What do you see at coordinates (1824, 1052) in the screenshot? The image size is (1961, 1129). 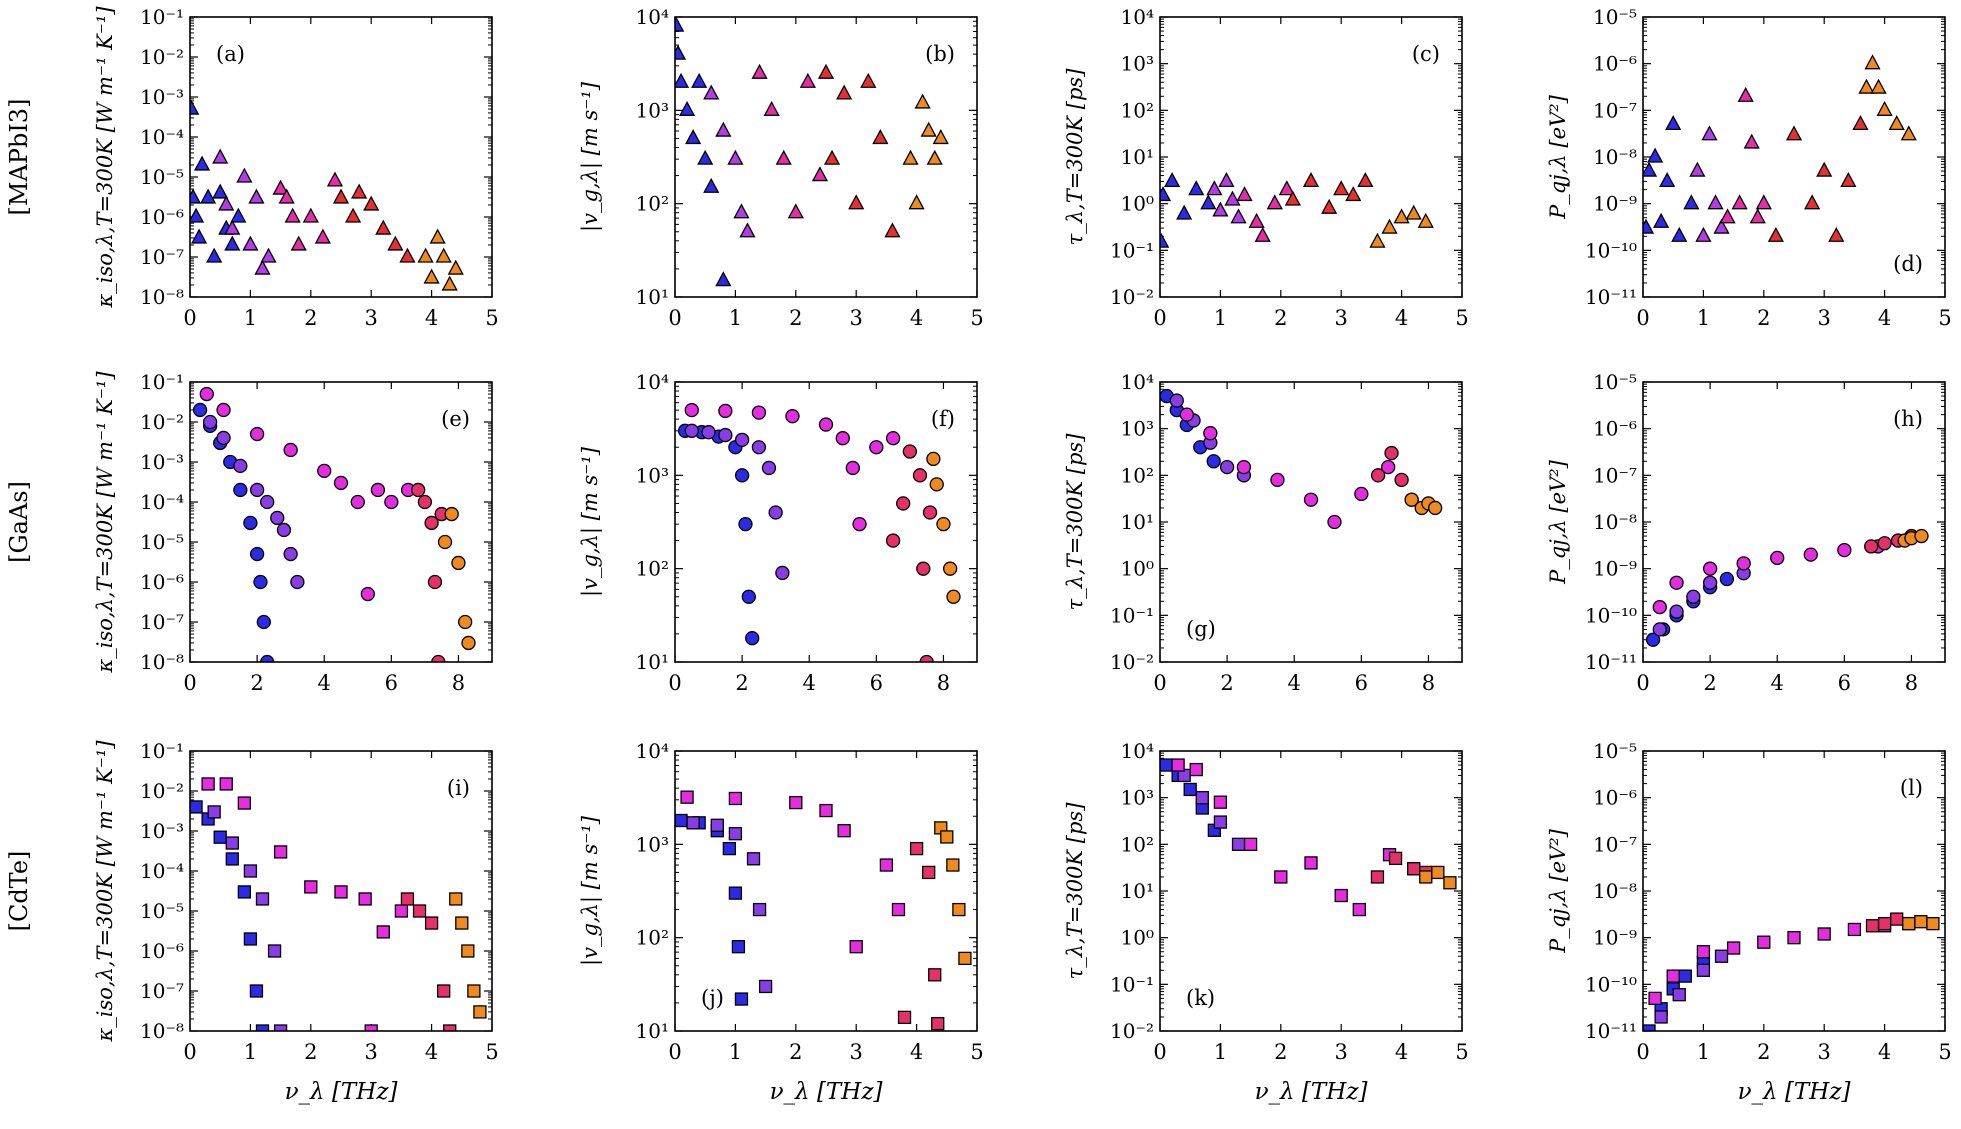 I see `x-tick-label: 3` at bounding box center [1824, 1052].